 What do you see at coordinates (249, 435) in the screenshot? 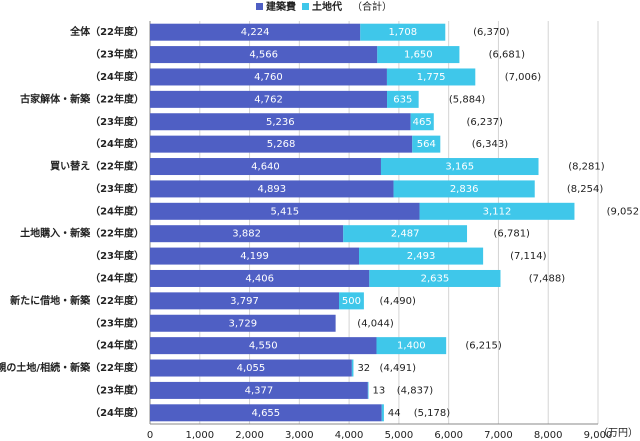
I see `x-tick-label: 2,000` at bounding box center [249, 435].